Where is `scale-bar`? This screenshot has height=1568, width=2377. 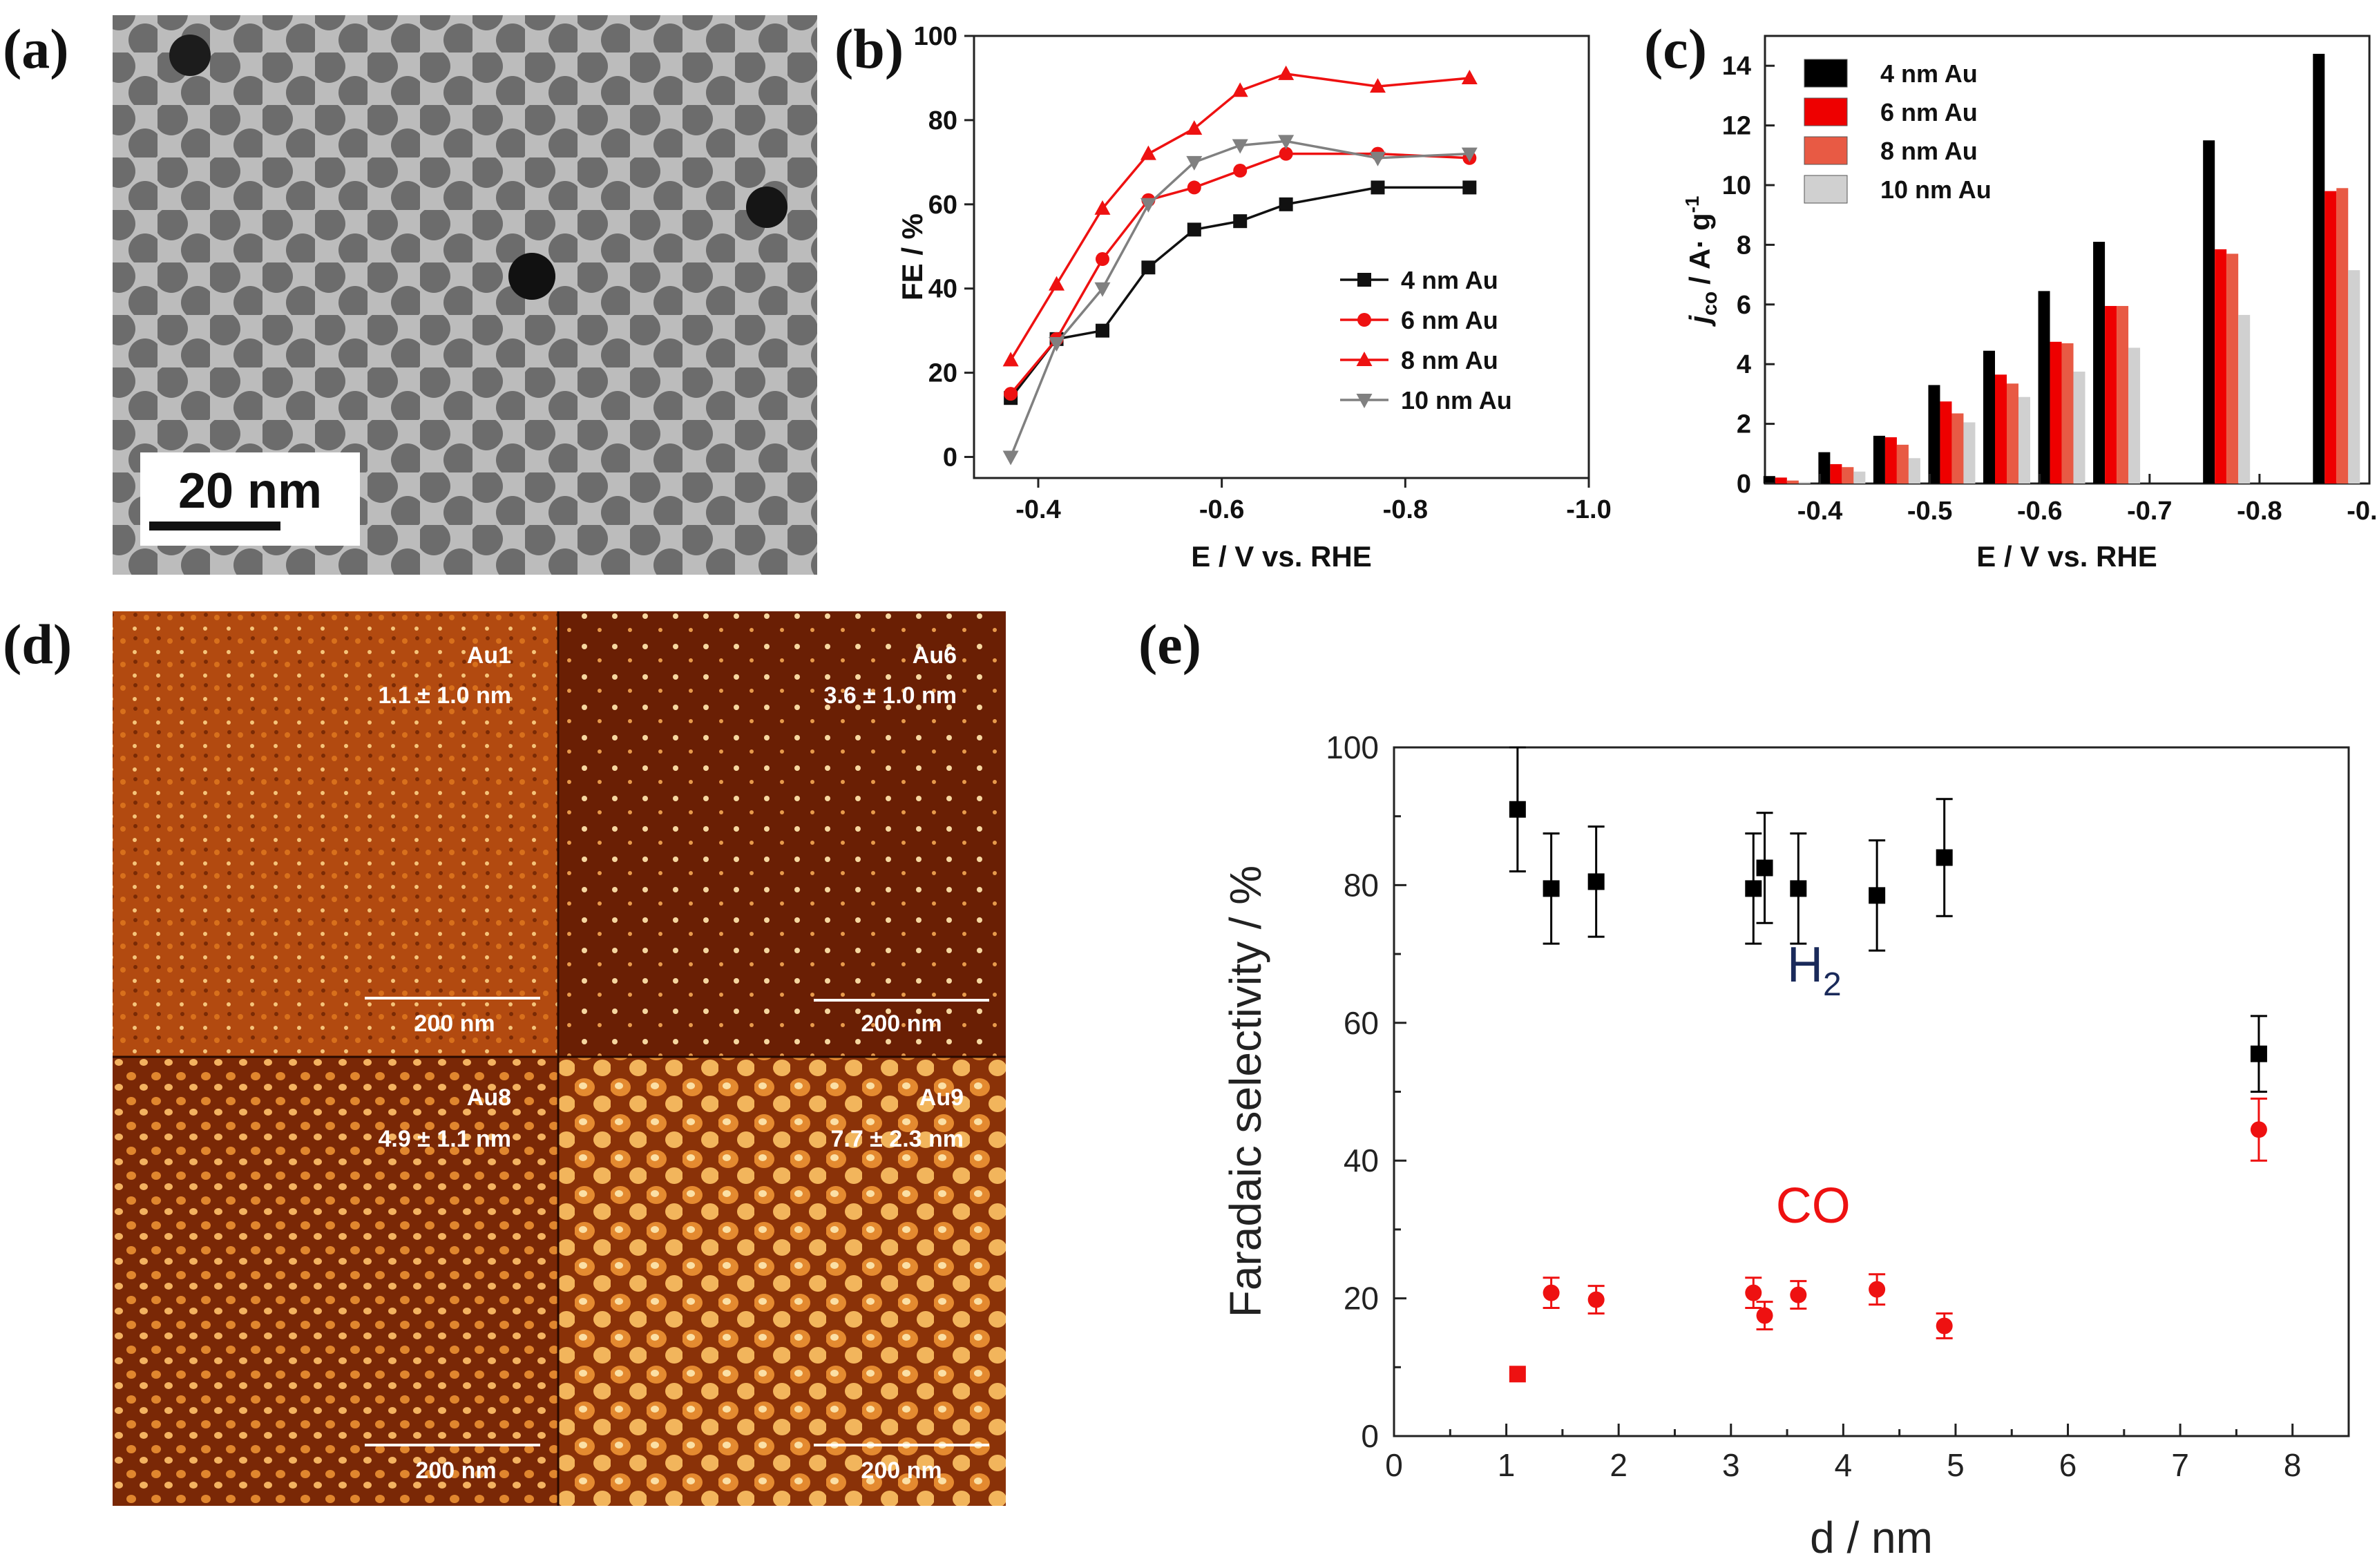
scale-bar is located at coordinates (214, 526).